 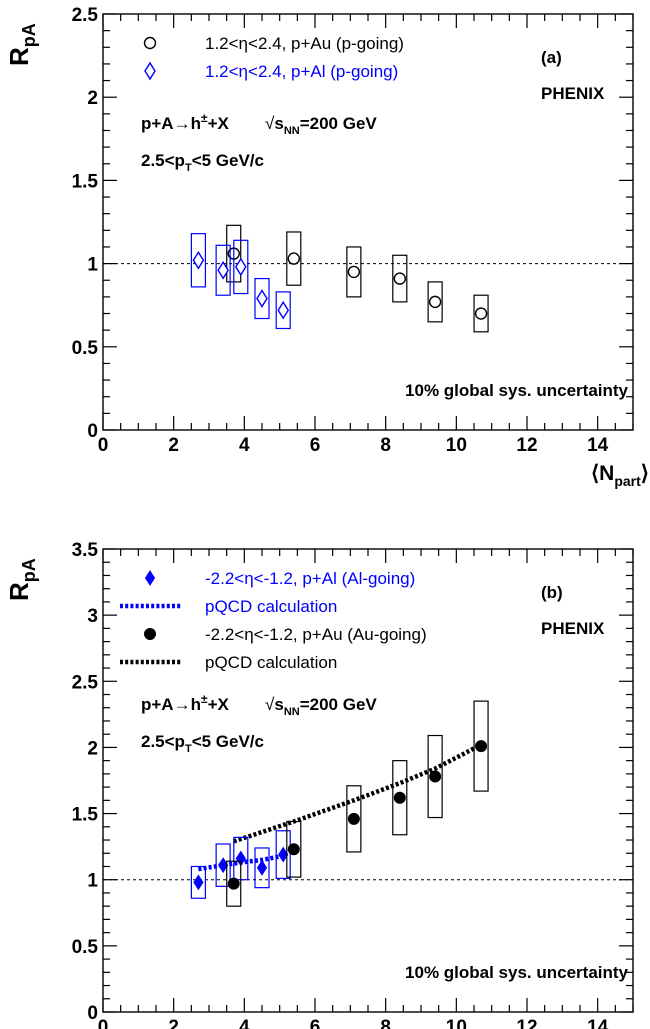 What do you see at coordinates (552, 592) in the screenshot?
I see `panel-label: (b)` at bounding box center [552, 592].